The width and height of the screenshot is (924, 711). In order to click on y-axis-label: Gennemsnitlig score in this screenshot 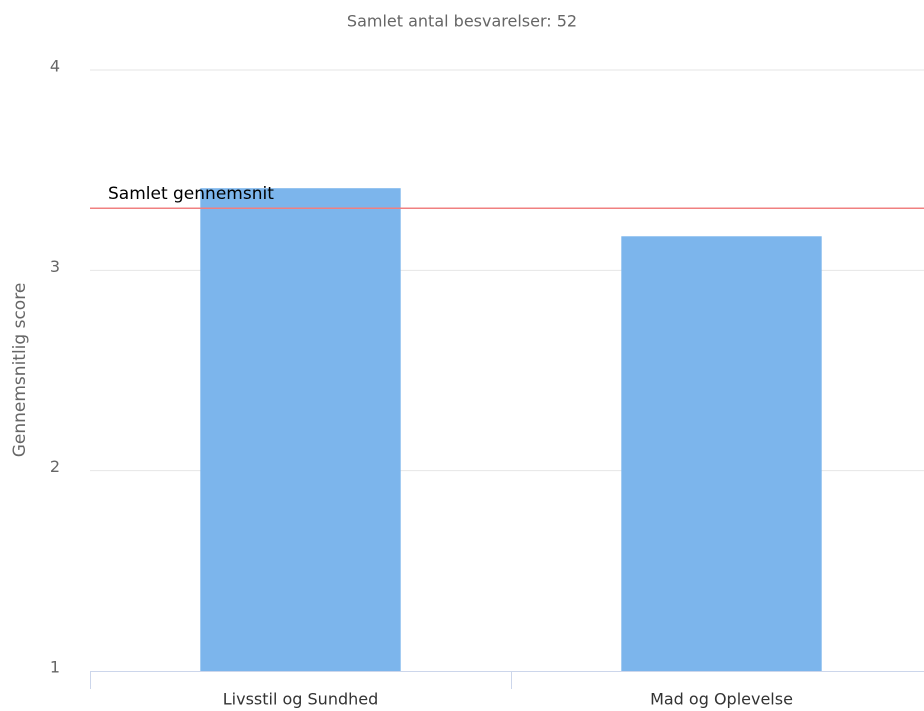, I will do `click(20, 370)`.